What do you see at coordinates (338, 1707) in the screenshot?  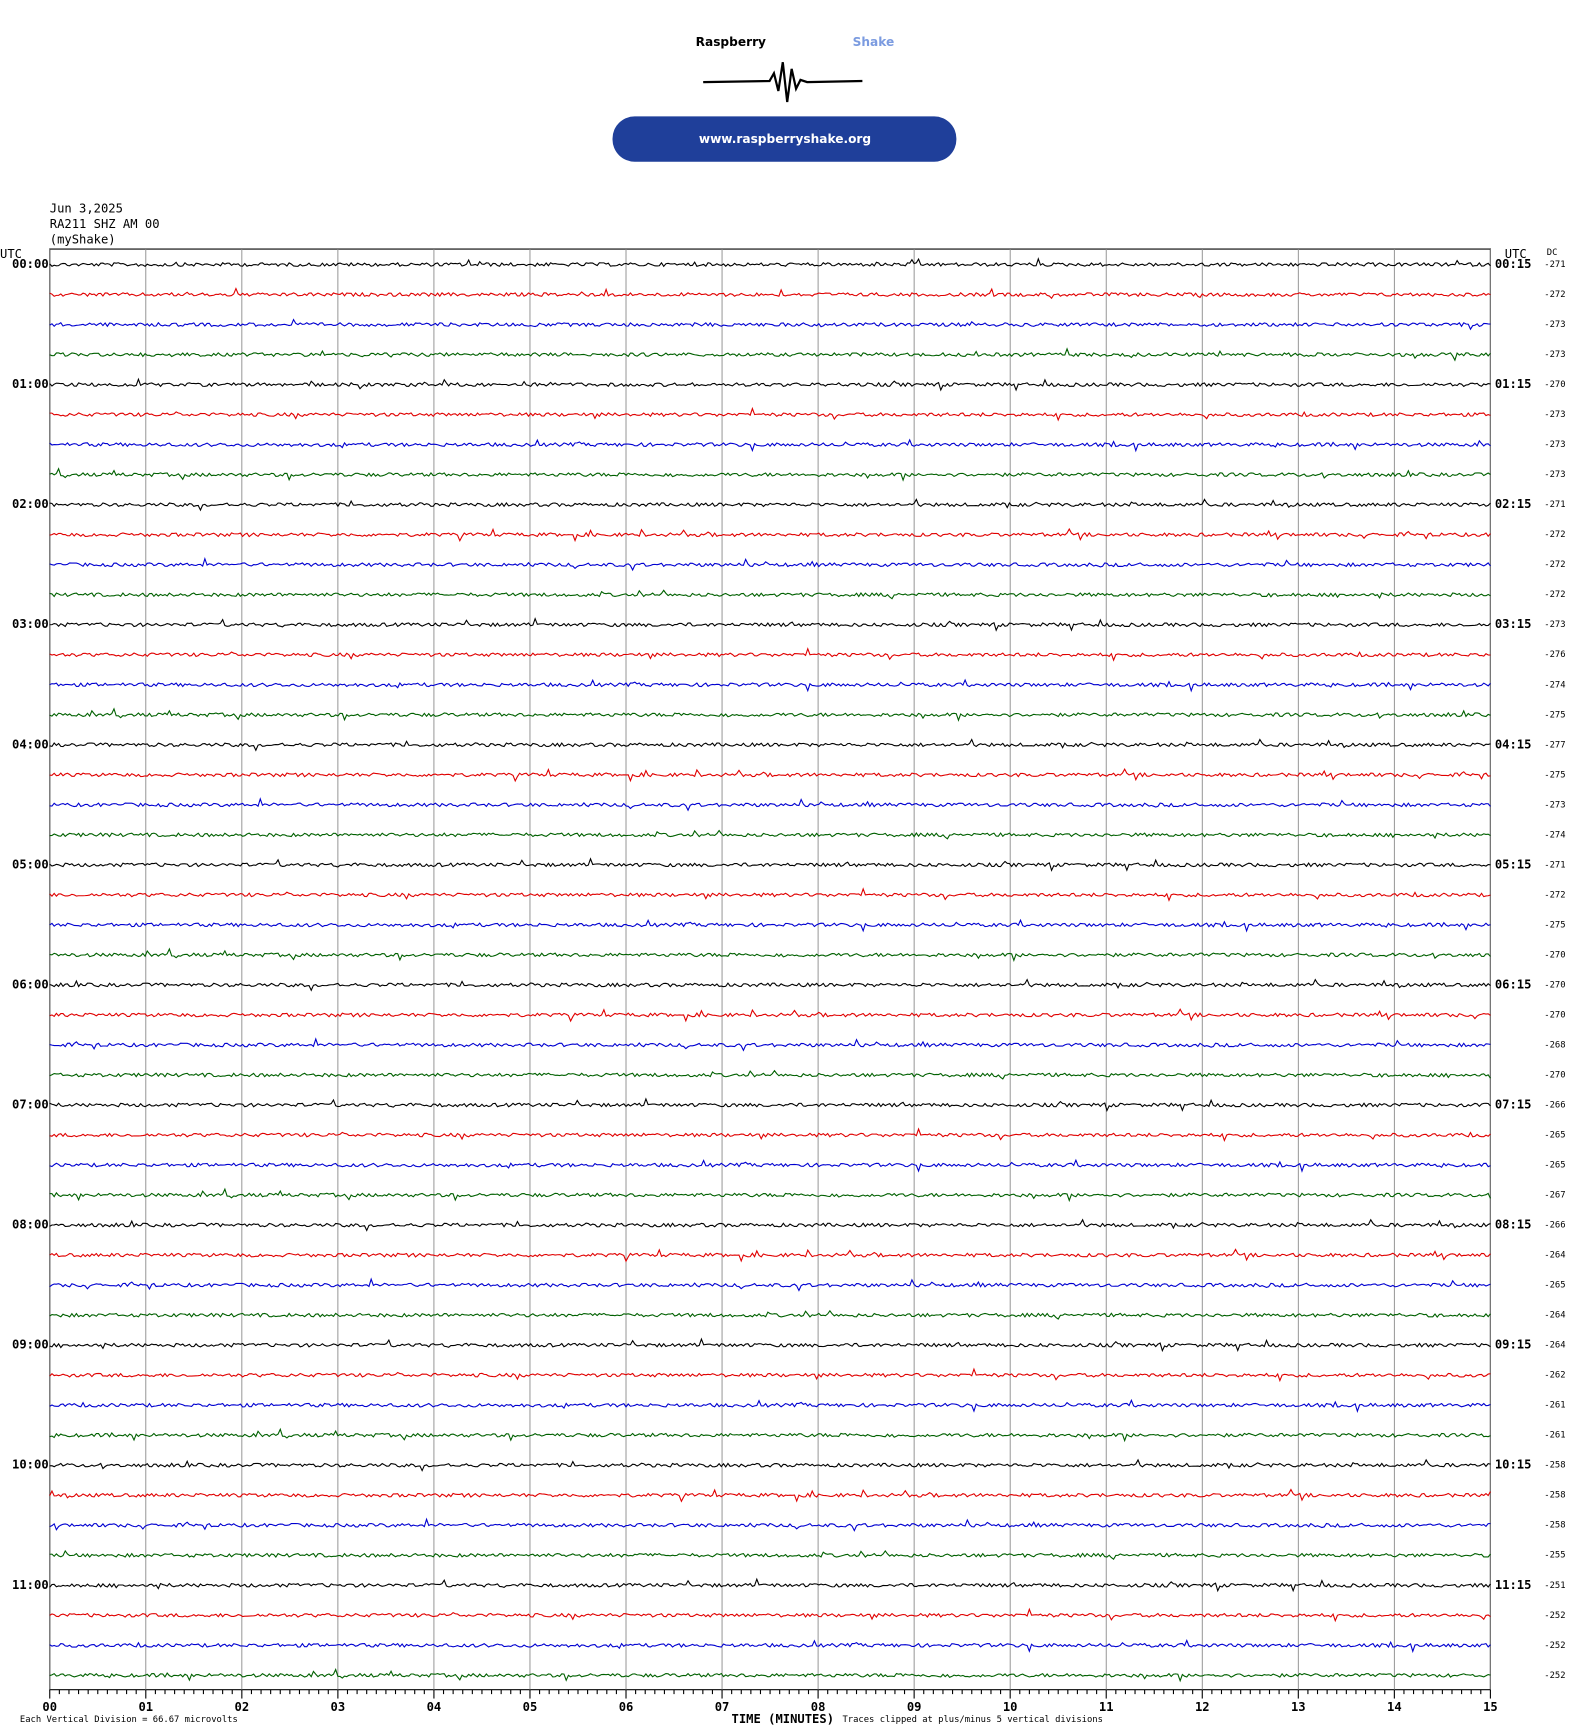 I see `x-tick-label: 03` at bounding box center [338, 1707].